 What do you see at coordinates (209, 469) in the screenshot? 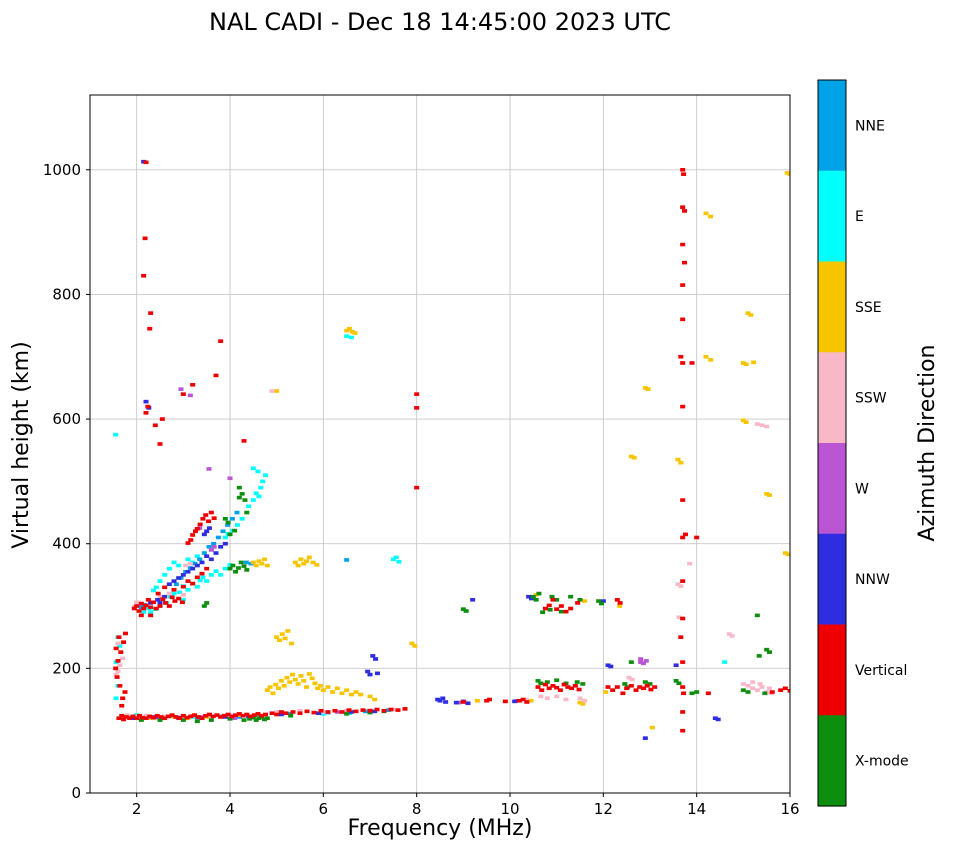
I see `data-point-W` at bounding box center [209, 469].